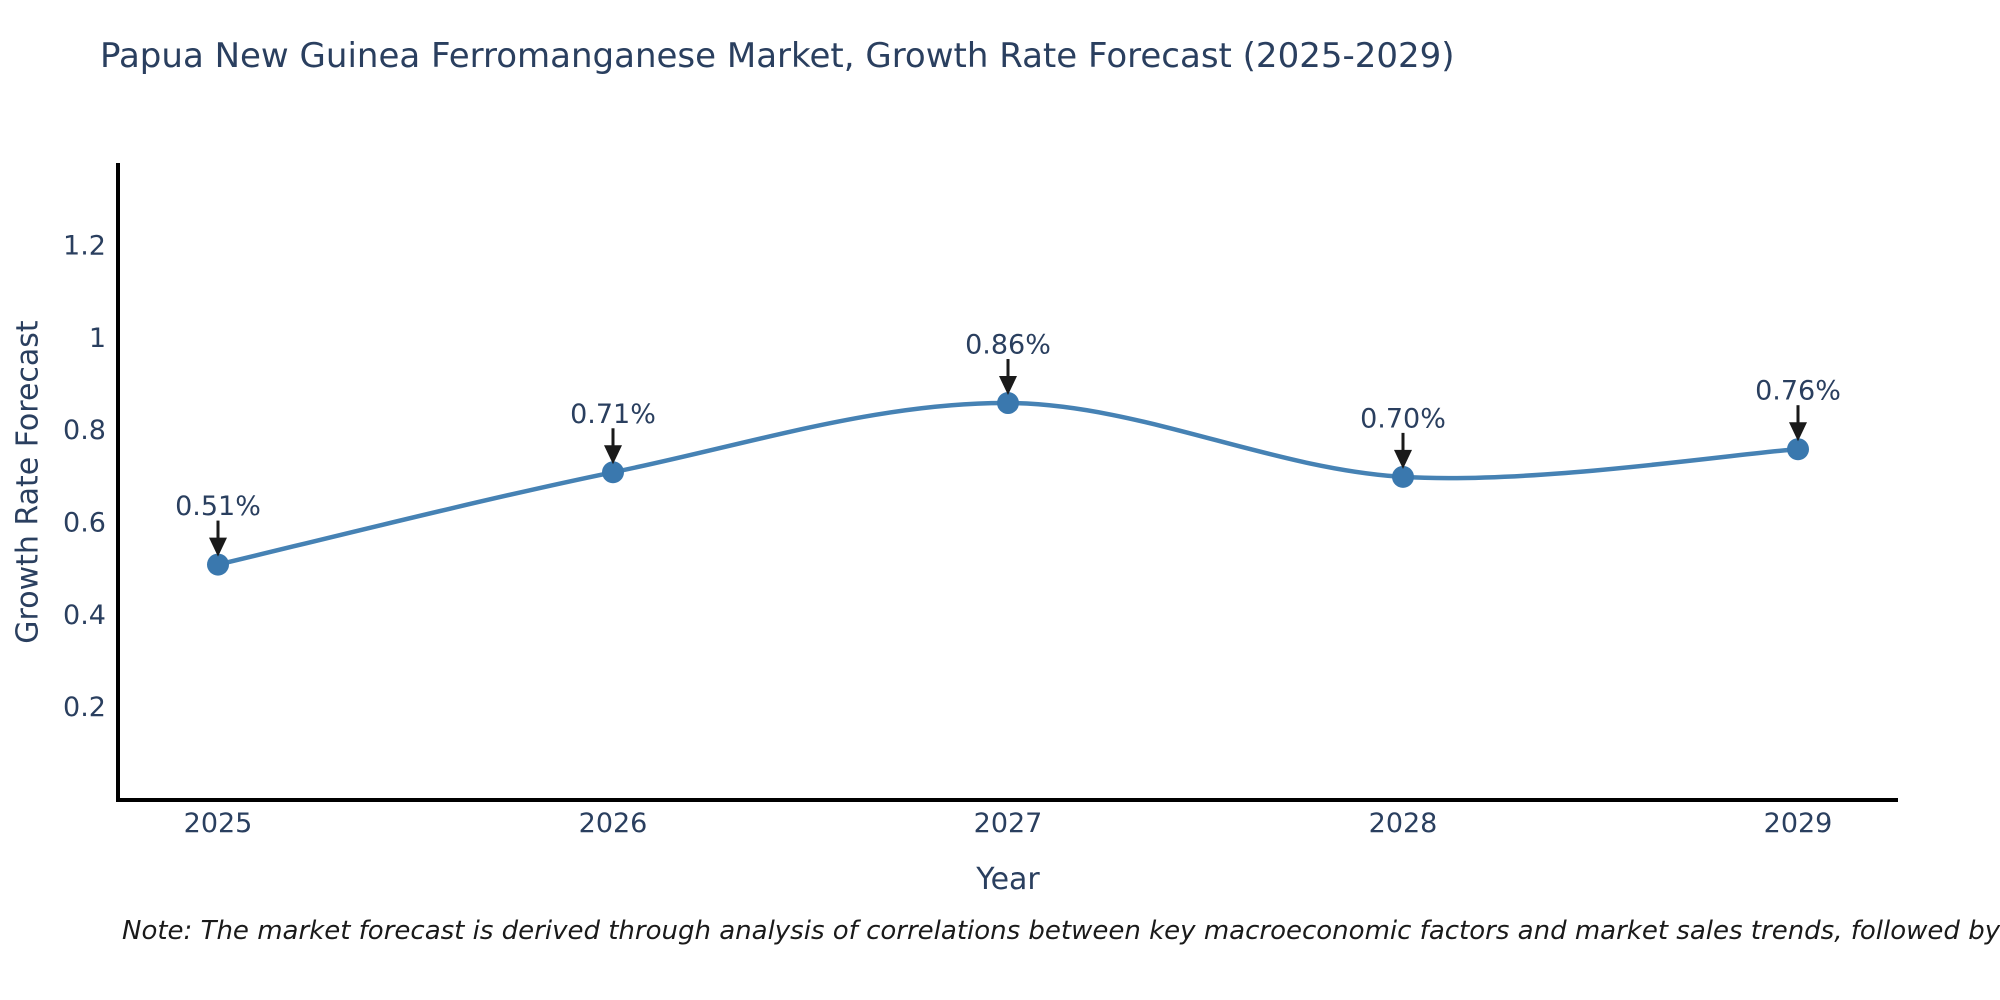 The image size is (2000, 1000). Describe the element at coordinates (84, 707) in the screenshot. I see `y-tick-label: 0.2` at that location.